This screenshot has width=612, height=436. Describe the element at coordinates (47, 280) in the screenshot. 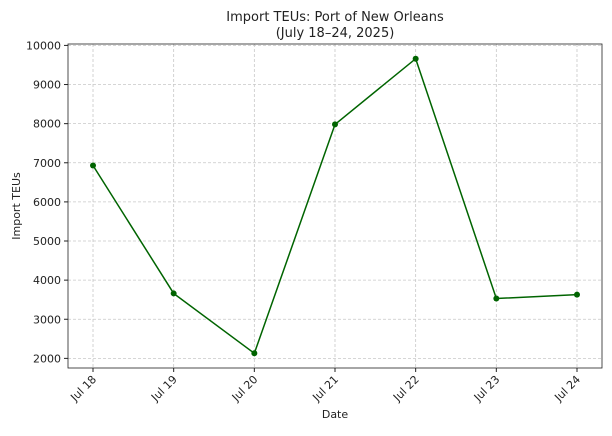

I see `y-tick-label: 4000` at that location.